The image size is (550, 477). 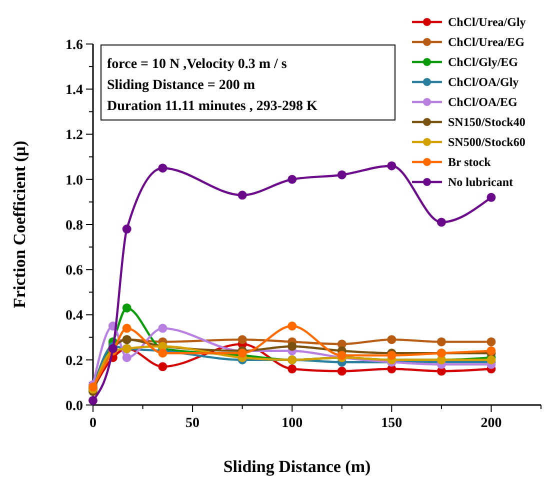 What do you see at coordinates (181, 85) in the screenshot?
I see `annotation: Sliding Distance = 200 m` at bounding box center [181, 85].